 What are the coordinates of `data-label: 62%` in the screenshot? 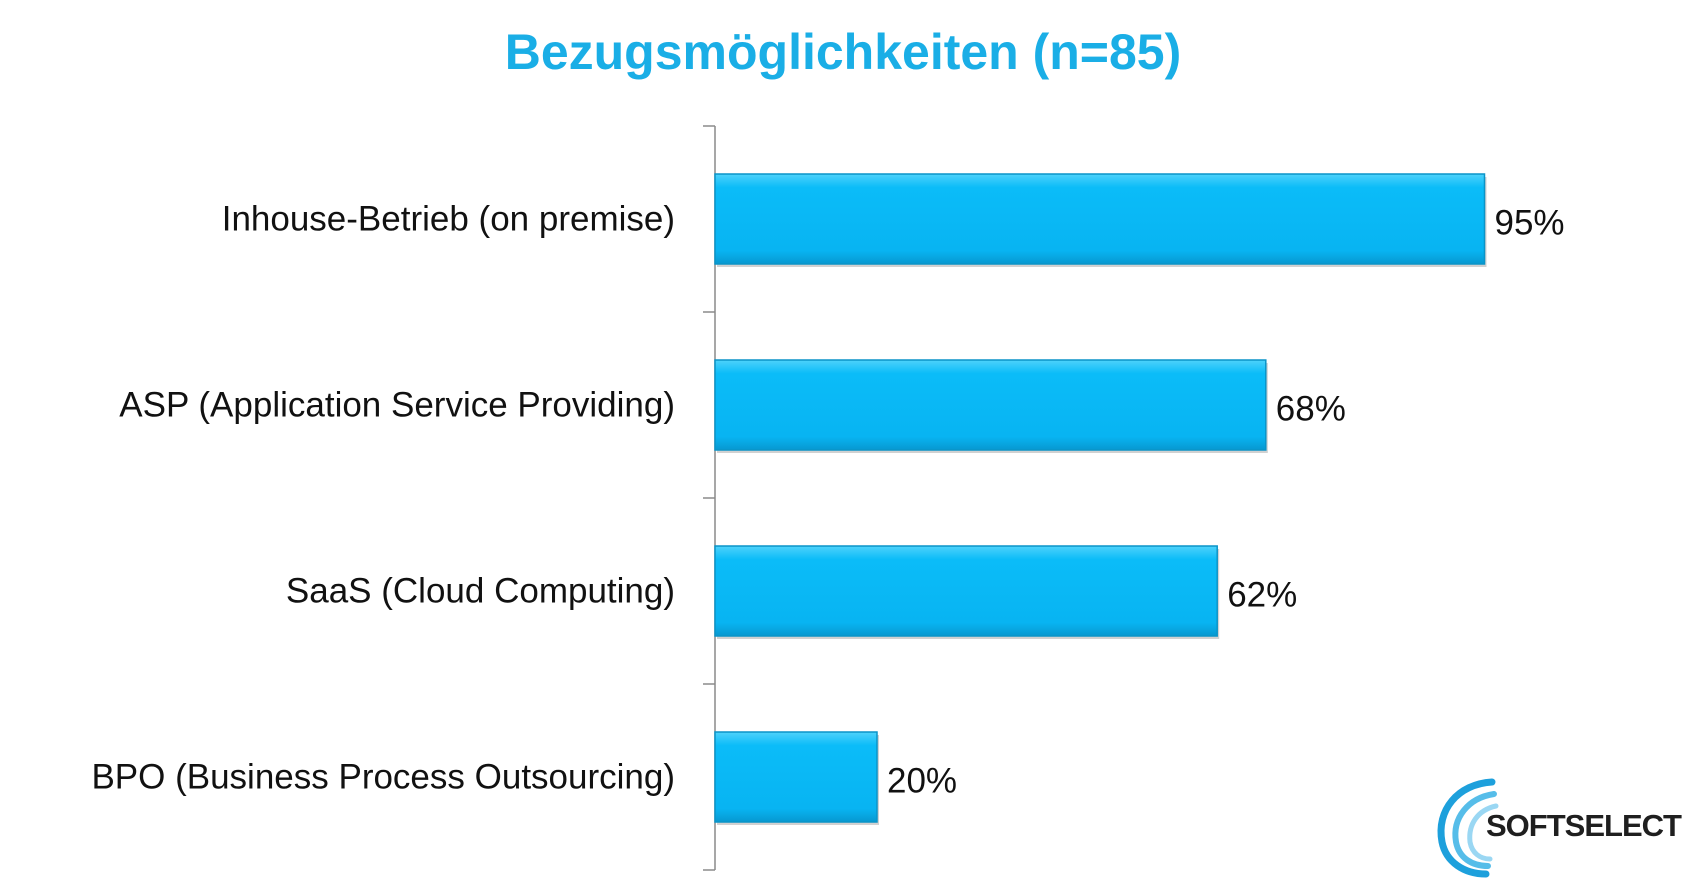 It's located at (1262, 595).